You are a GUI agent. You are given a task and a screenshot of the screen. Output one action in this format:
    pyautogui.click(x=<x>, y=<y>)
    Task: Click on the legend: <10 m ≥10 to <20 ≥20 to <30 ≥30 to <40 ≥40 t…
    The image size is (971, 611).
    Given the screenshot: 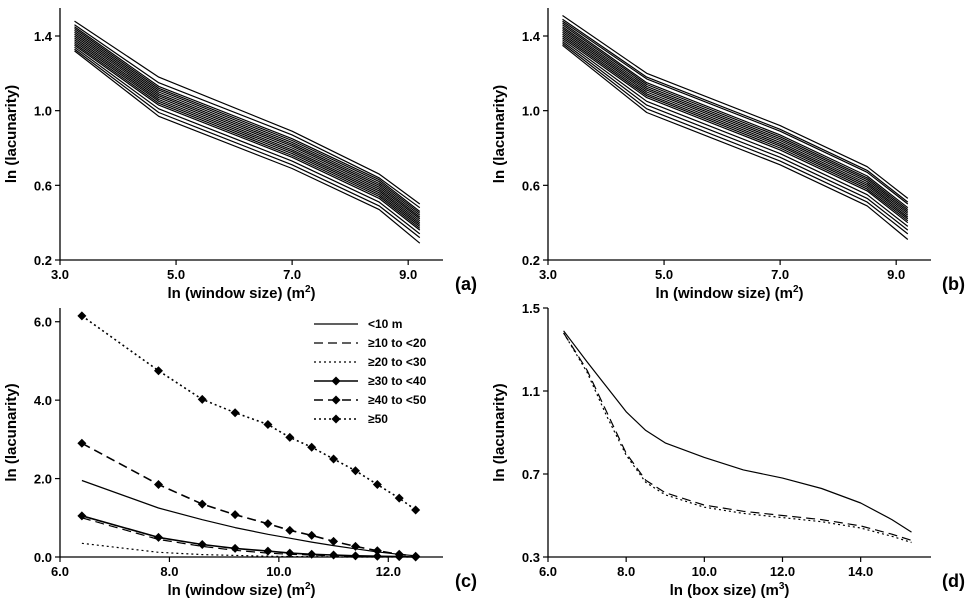 What is the action you would take?
    pyautogui.click(x=370, y=371)
    